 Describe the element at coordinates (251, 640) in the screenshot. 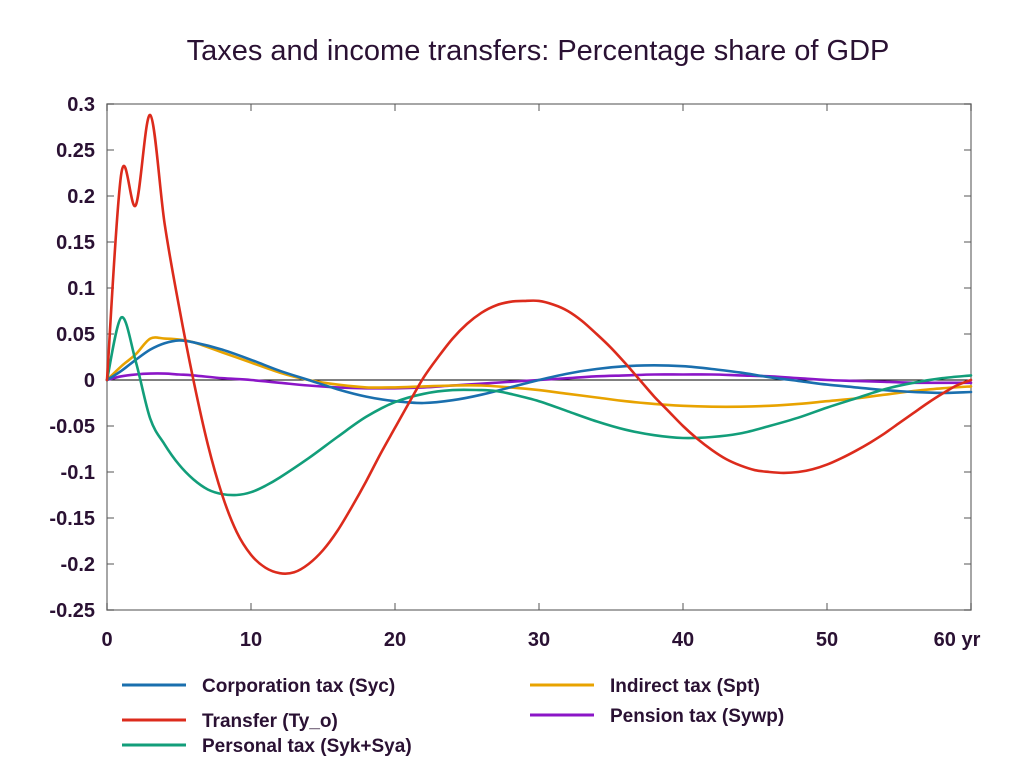

I see `x-tick-label: 10` at that location.